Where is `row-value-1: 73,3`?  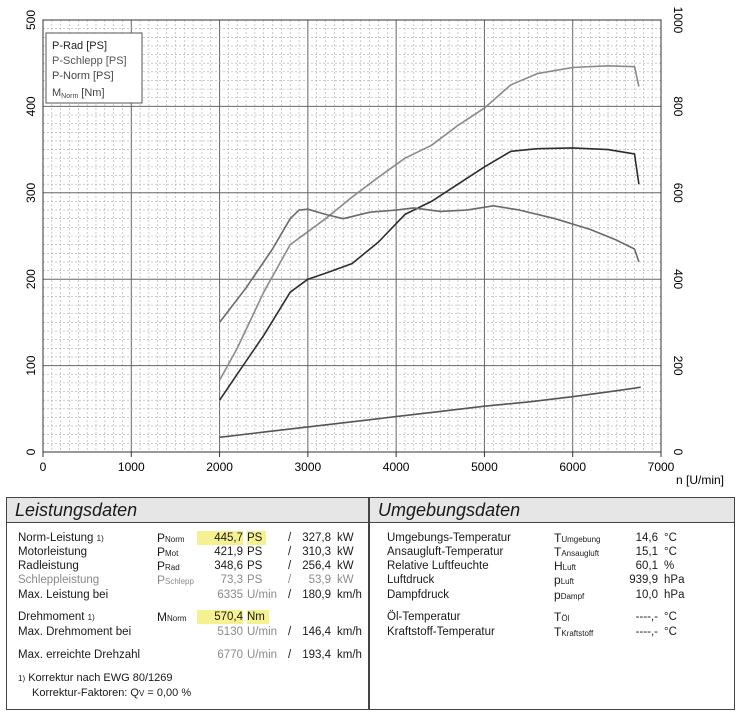
row-value-1: 73,3 is located at coordinates (231, 580).